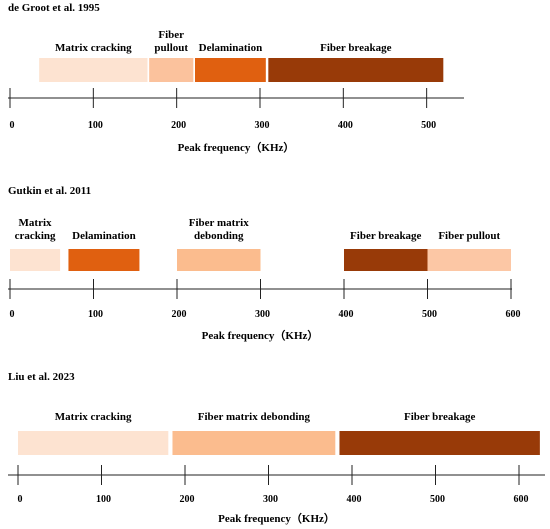 Image resolution: width=550 pixels, height=529 pixels. I want to click on chart-title: Liu et al. 2023, so click(41, 377).